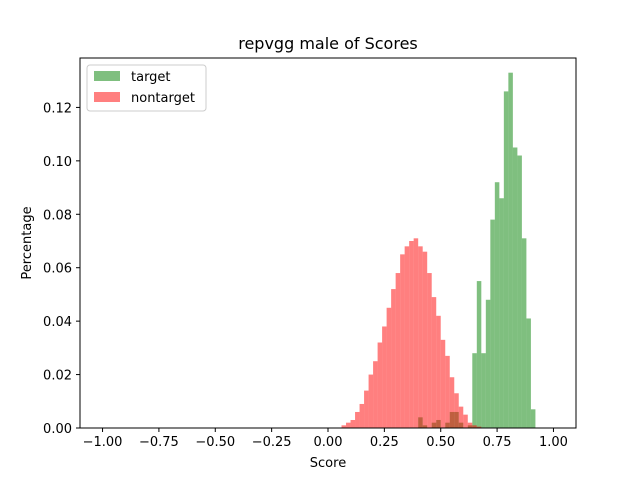 The image size is (640, 485). Describe the element at coordinates (151, 77) in the screenshot. I see `legend-label-target: target` at that location.